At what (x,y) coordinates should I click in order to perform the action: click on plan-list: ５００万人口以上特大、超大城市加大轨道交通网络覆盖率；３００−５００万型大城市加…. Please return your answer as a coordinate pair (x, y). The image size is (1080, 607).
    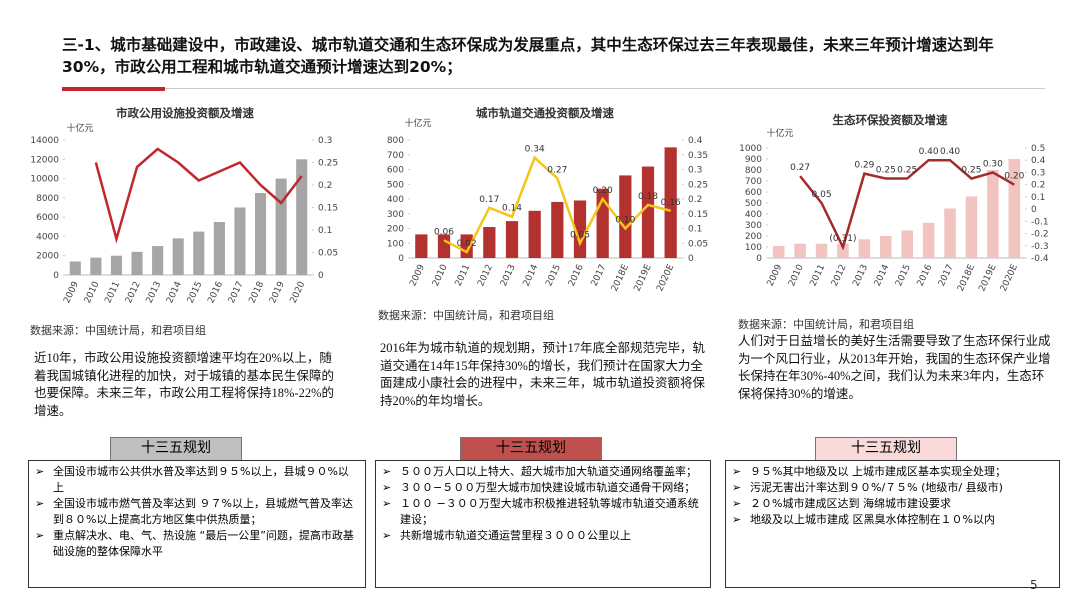
    Looking at the image, I should click on (542, 504).